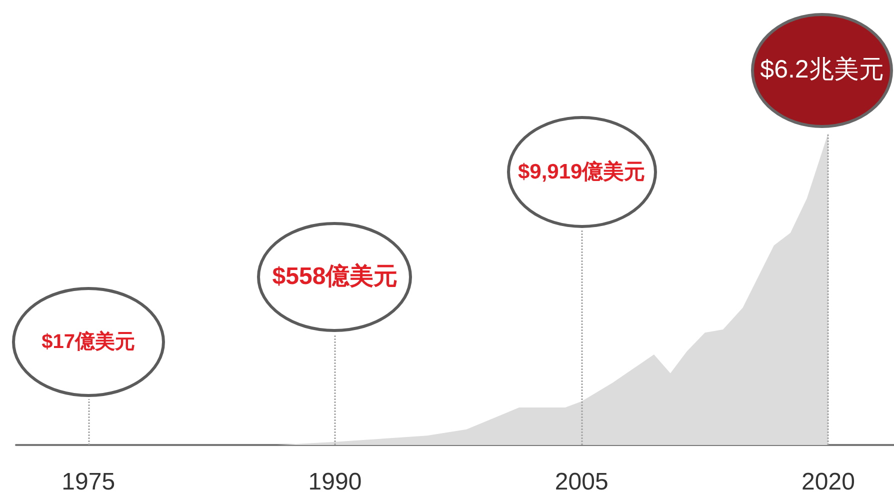 The height and width of the screenshot is (495, 894). I want to click on x-tick-label: 1975, so click(89, 481).